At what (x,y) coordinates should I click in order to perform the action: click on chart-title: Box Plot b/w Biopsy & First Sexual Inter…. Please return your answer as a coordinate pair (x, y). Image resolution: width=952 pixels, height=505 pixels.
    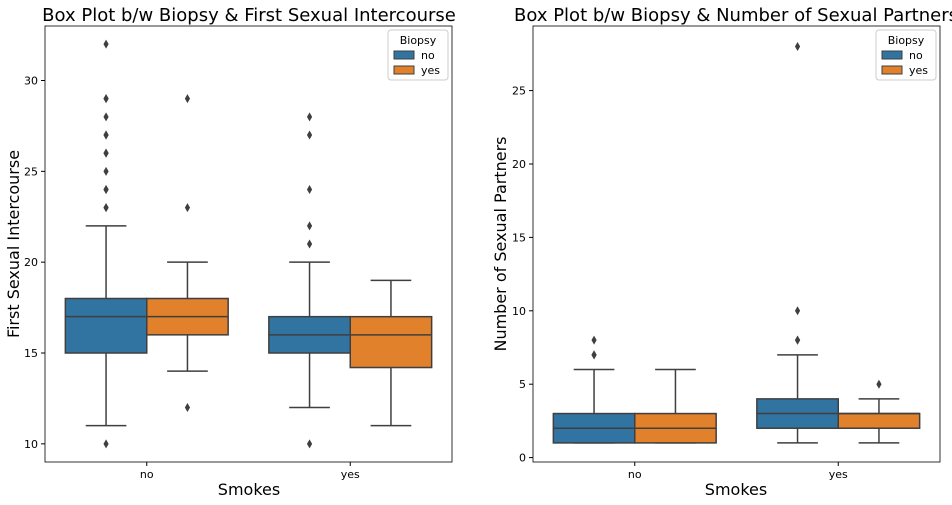
    Looking at the image, I should click on (249, 15).